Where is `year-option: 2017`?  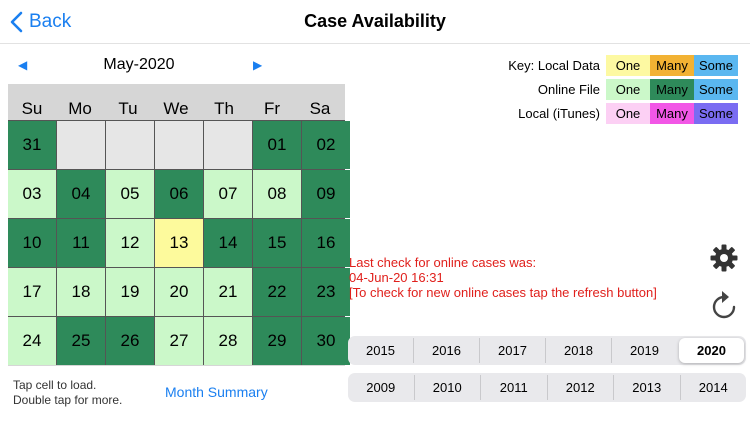
year-option: 2017 is located at coordinates (512, 350).